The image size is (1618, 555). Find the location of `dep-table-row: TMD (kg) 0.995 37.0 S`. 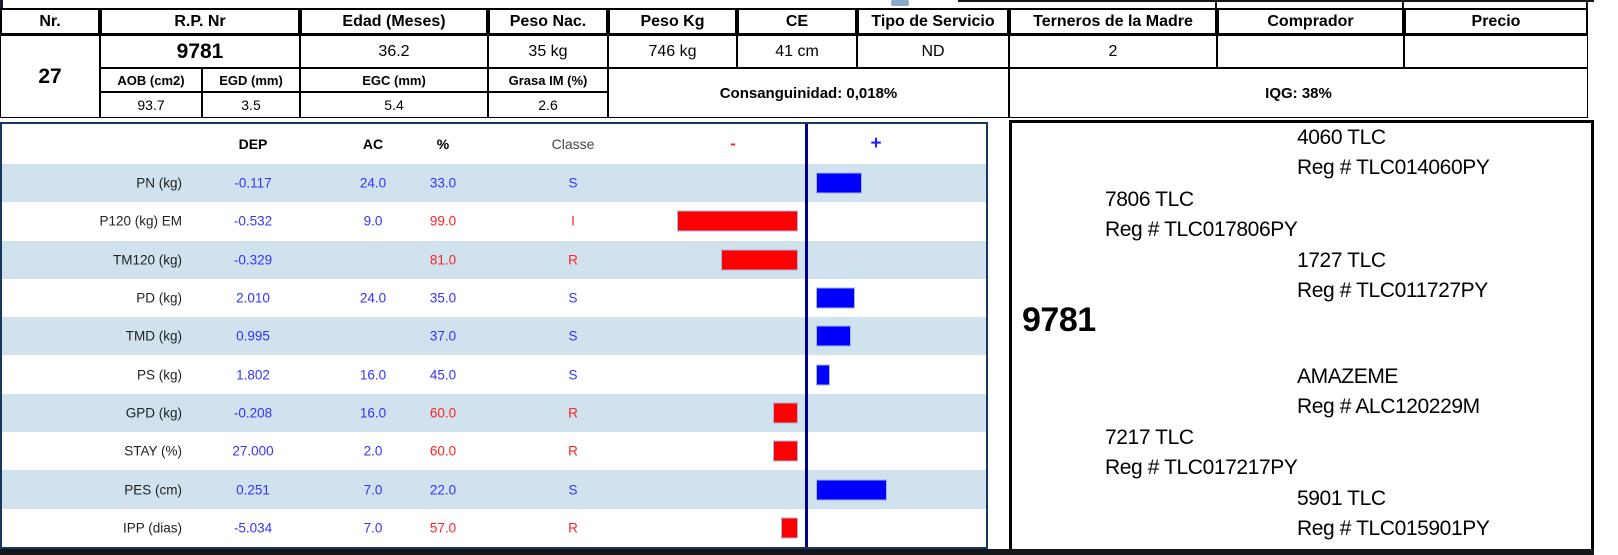

dep-table-row: TMD (kg) 0.995 37.0 S is located at coordinates (494, 336).